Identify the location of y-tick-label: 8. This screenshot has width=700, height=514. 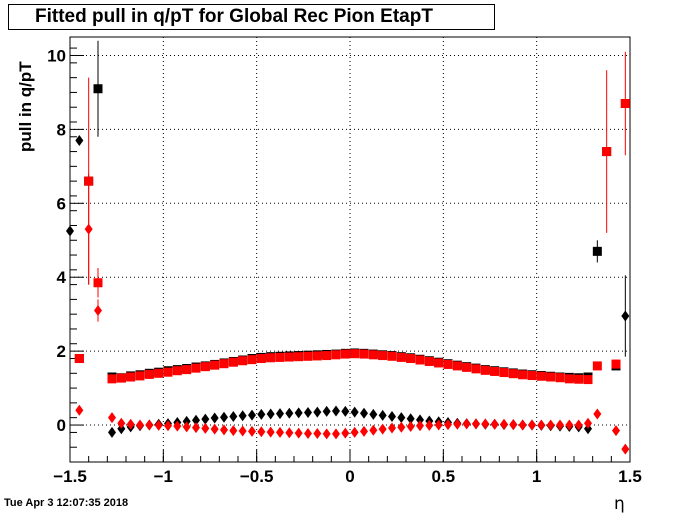
(61, 129).